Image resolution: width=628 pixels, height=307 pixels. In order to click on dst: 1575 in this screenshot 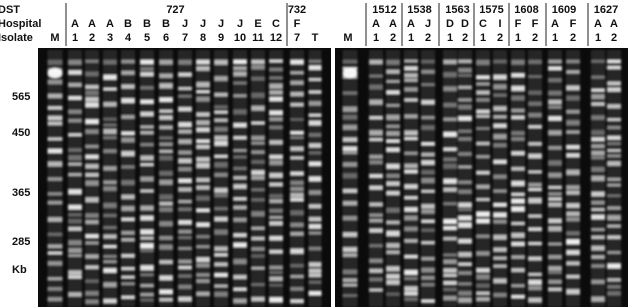, I will do `click(491, 10)`.